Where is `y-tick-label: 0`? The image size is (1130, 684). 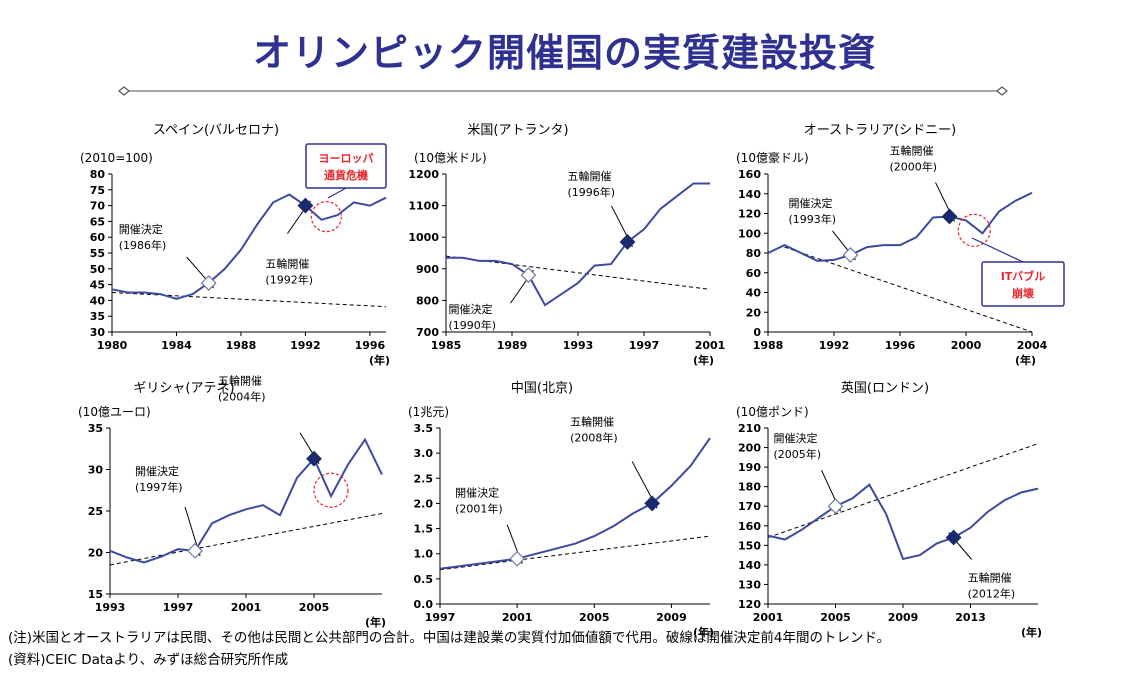
y-tick-label: 0 is located at coordinates (757, 332).